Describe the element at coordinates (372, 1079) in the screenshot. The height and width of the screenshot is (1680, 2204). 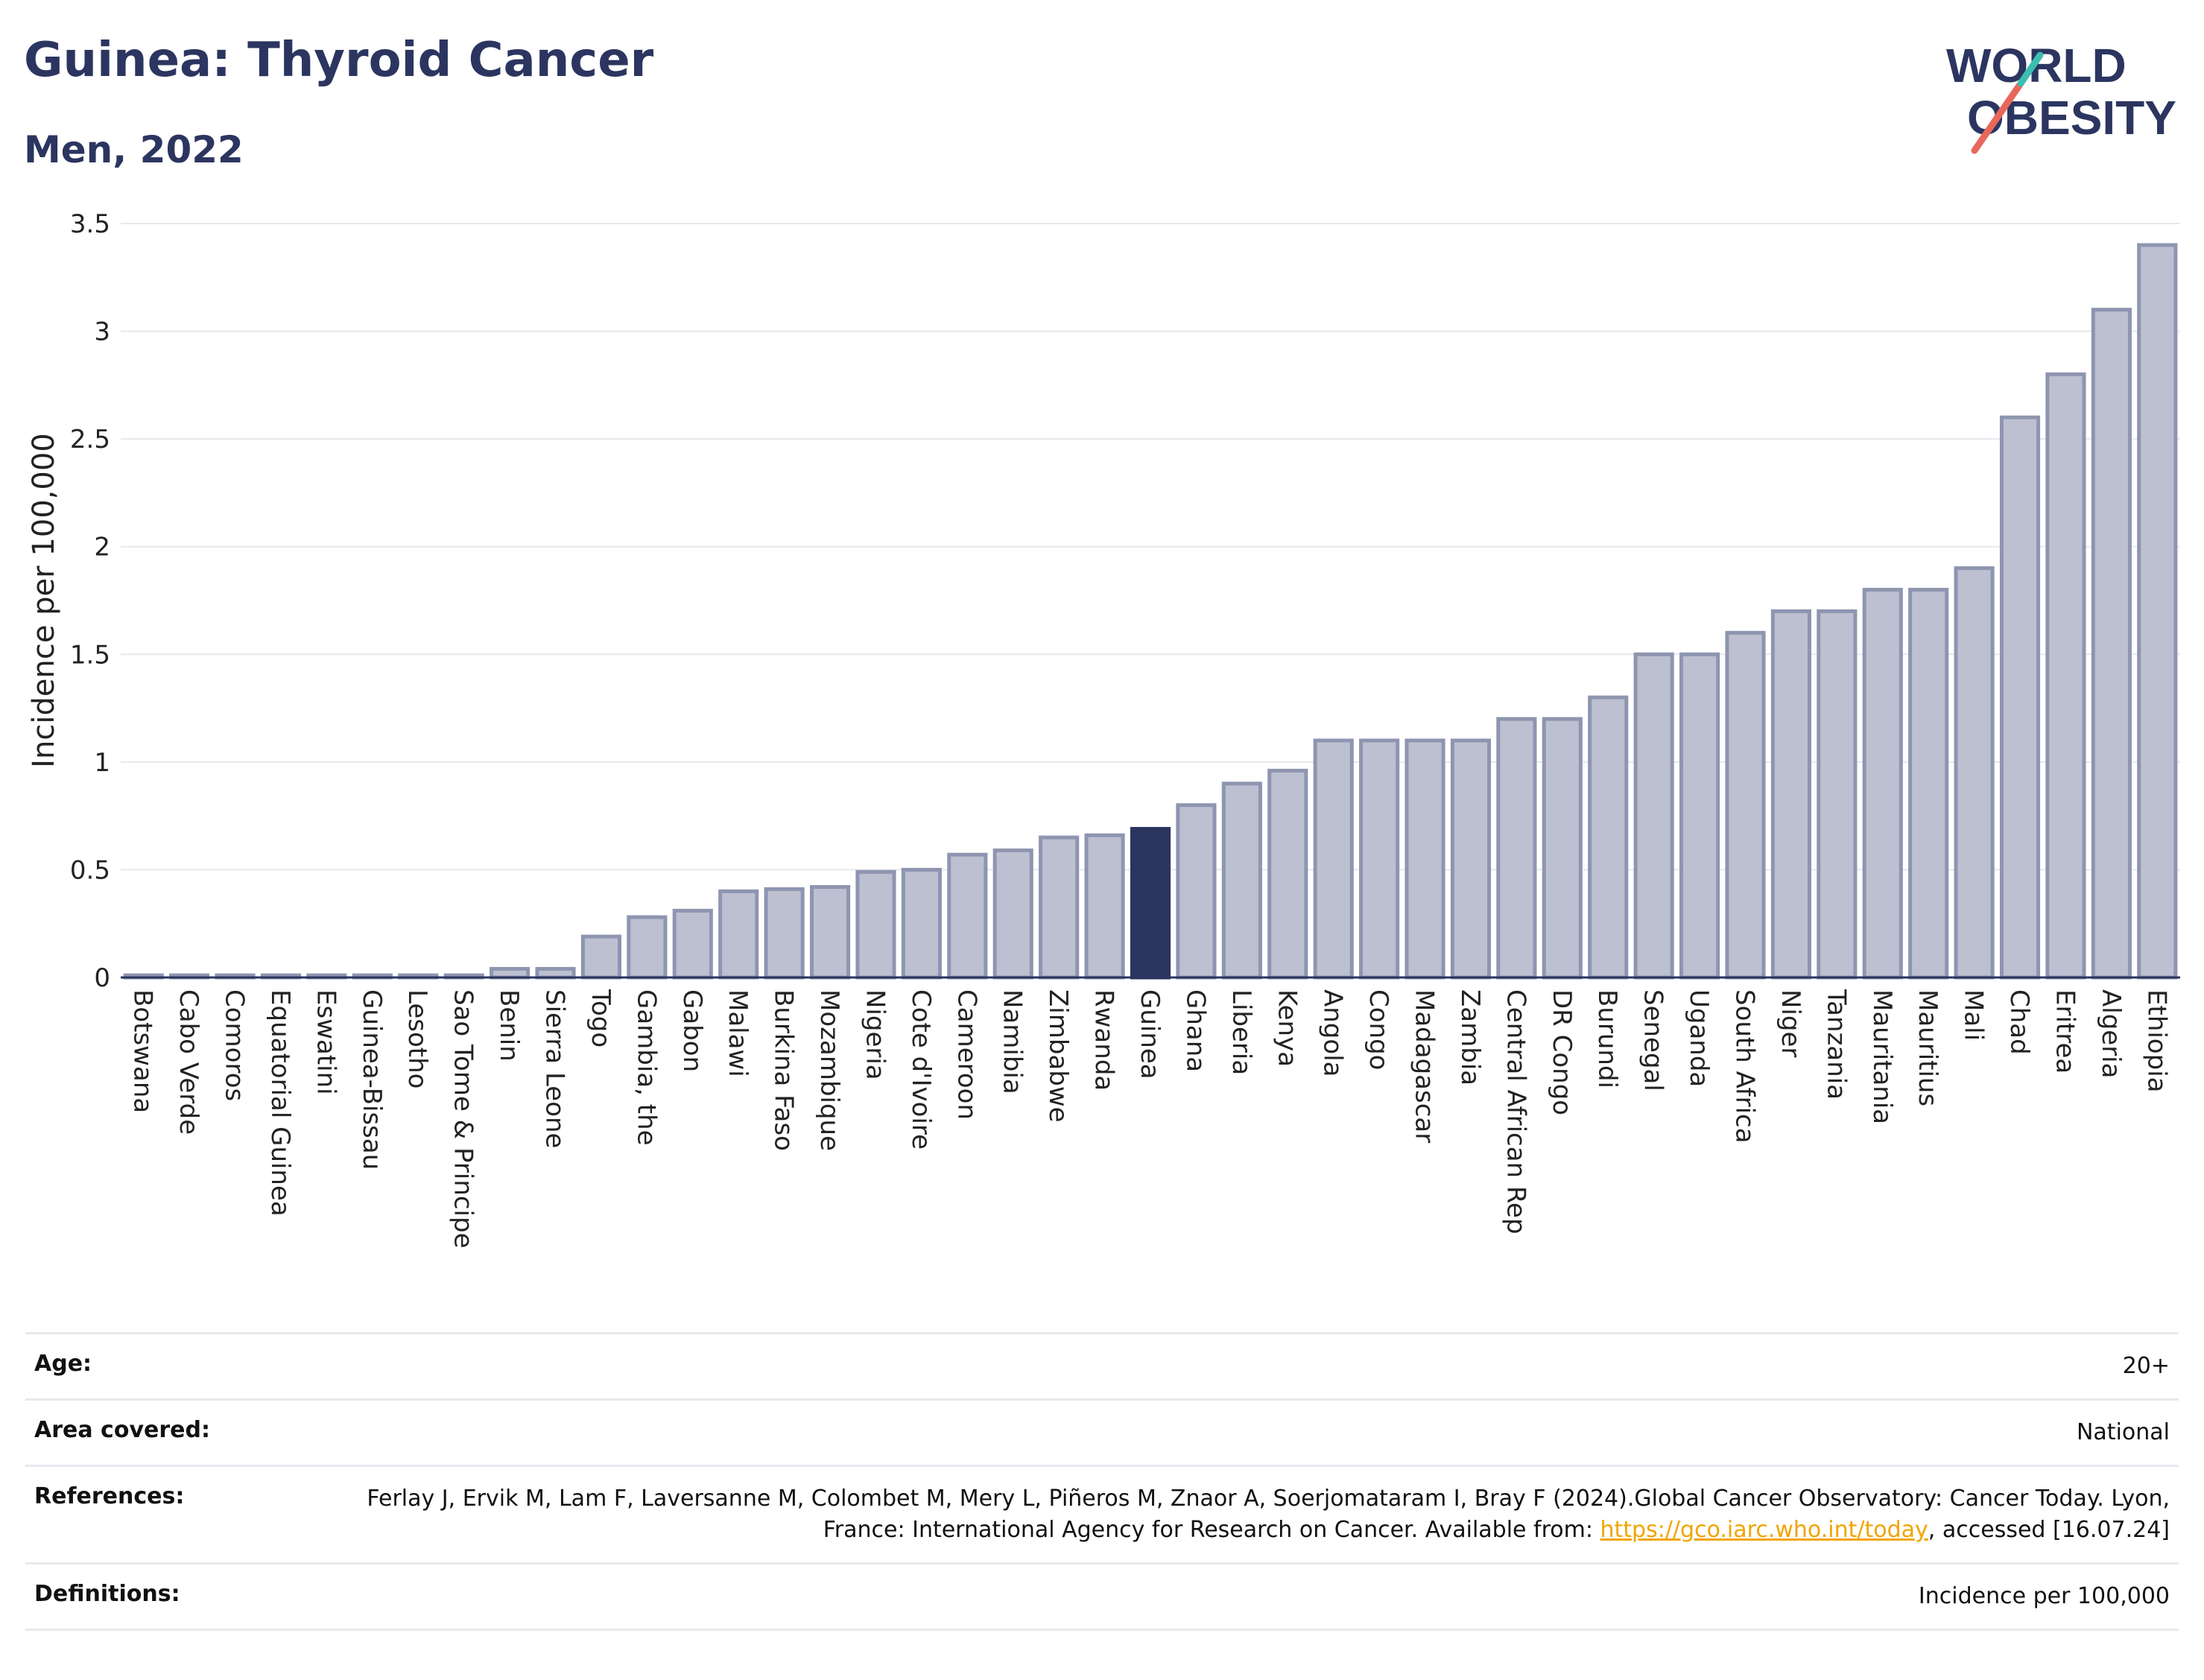
I see `x-tick-label: Guinea-Bissau` at that location.